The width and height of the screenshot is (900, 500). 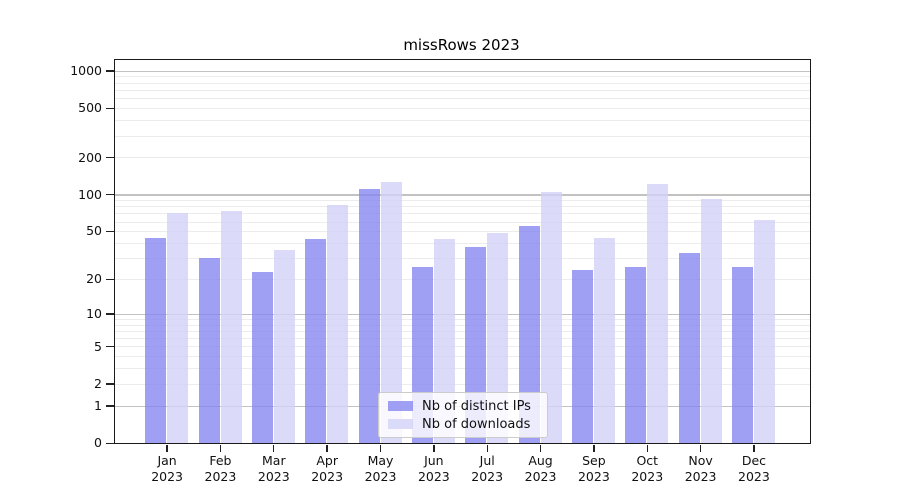 I want to click on bar-distinct-ips-jan, so click(x=156, y=340).